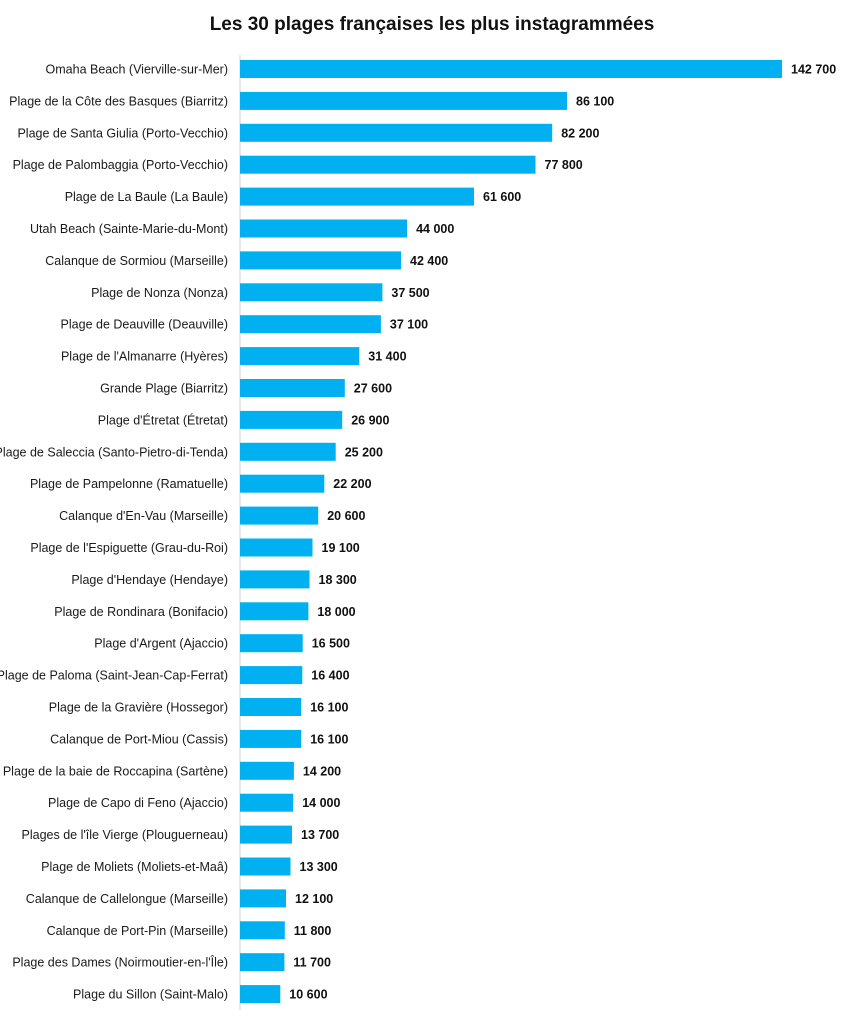 This screenshot has width=864, height=1024. Describe the element at coordinates (409, 325) in the screenshot. I see `value-label: 37 100` at that location.